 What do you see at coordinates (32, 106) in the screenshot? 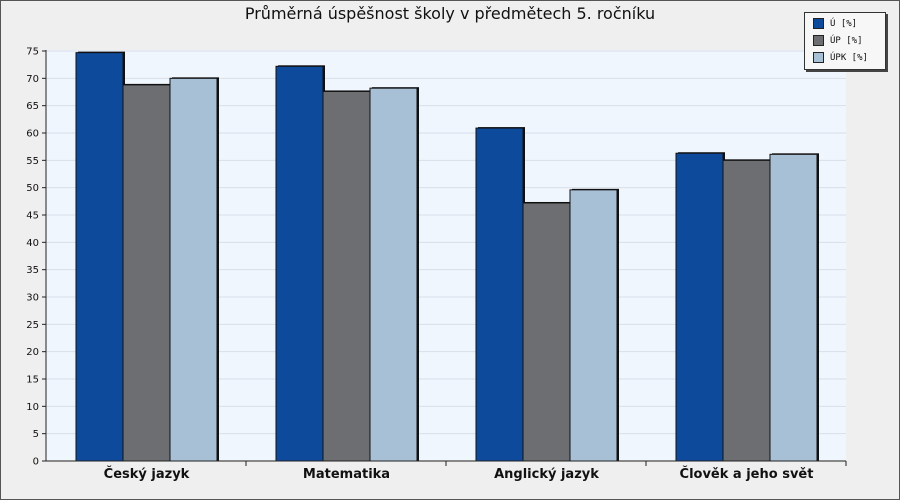
I see `y-tick-label: 65` at bounding box center [32, 106].